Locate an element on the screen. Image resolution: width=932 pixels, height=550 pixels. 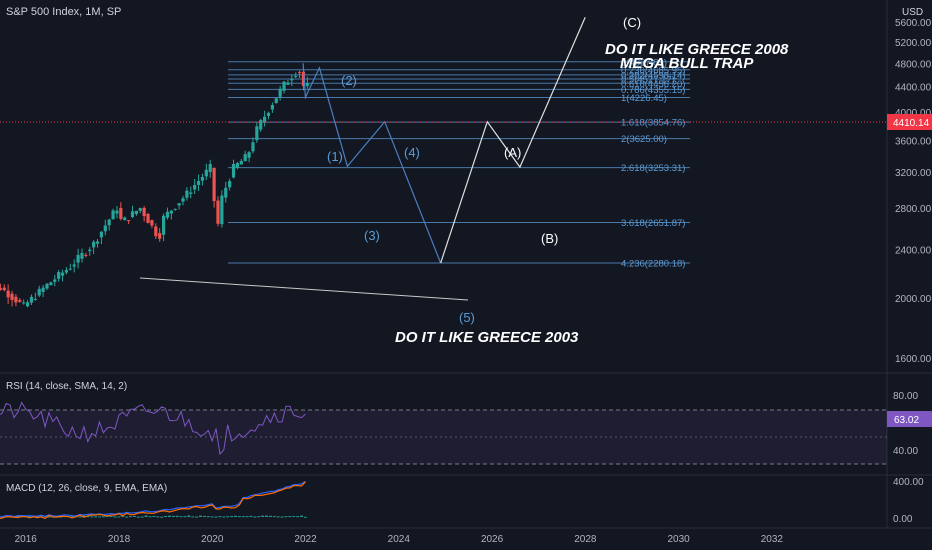
last-price-value: 4410.14 is located at coordinates (911, 123).